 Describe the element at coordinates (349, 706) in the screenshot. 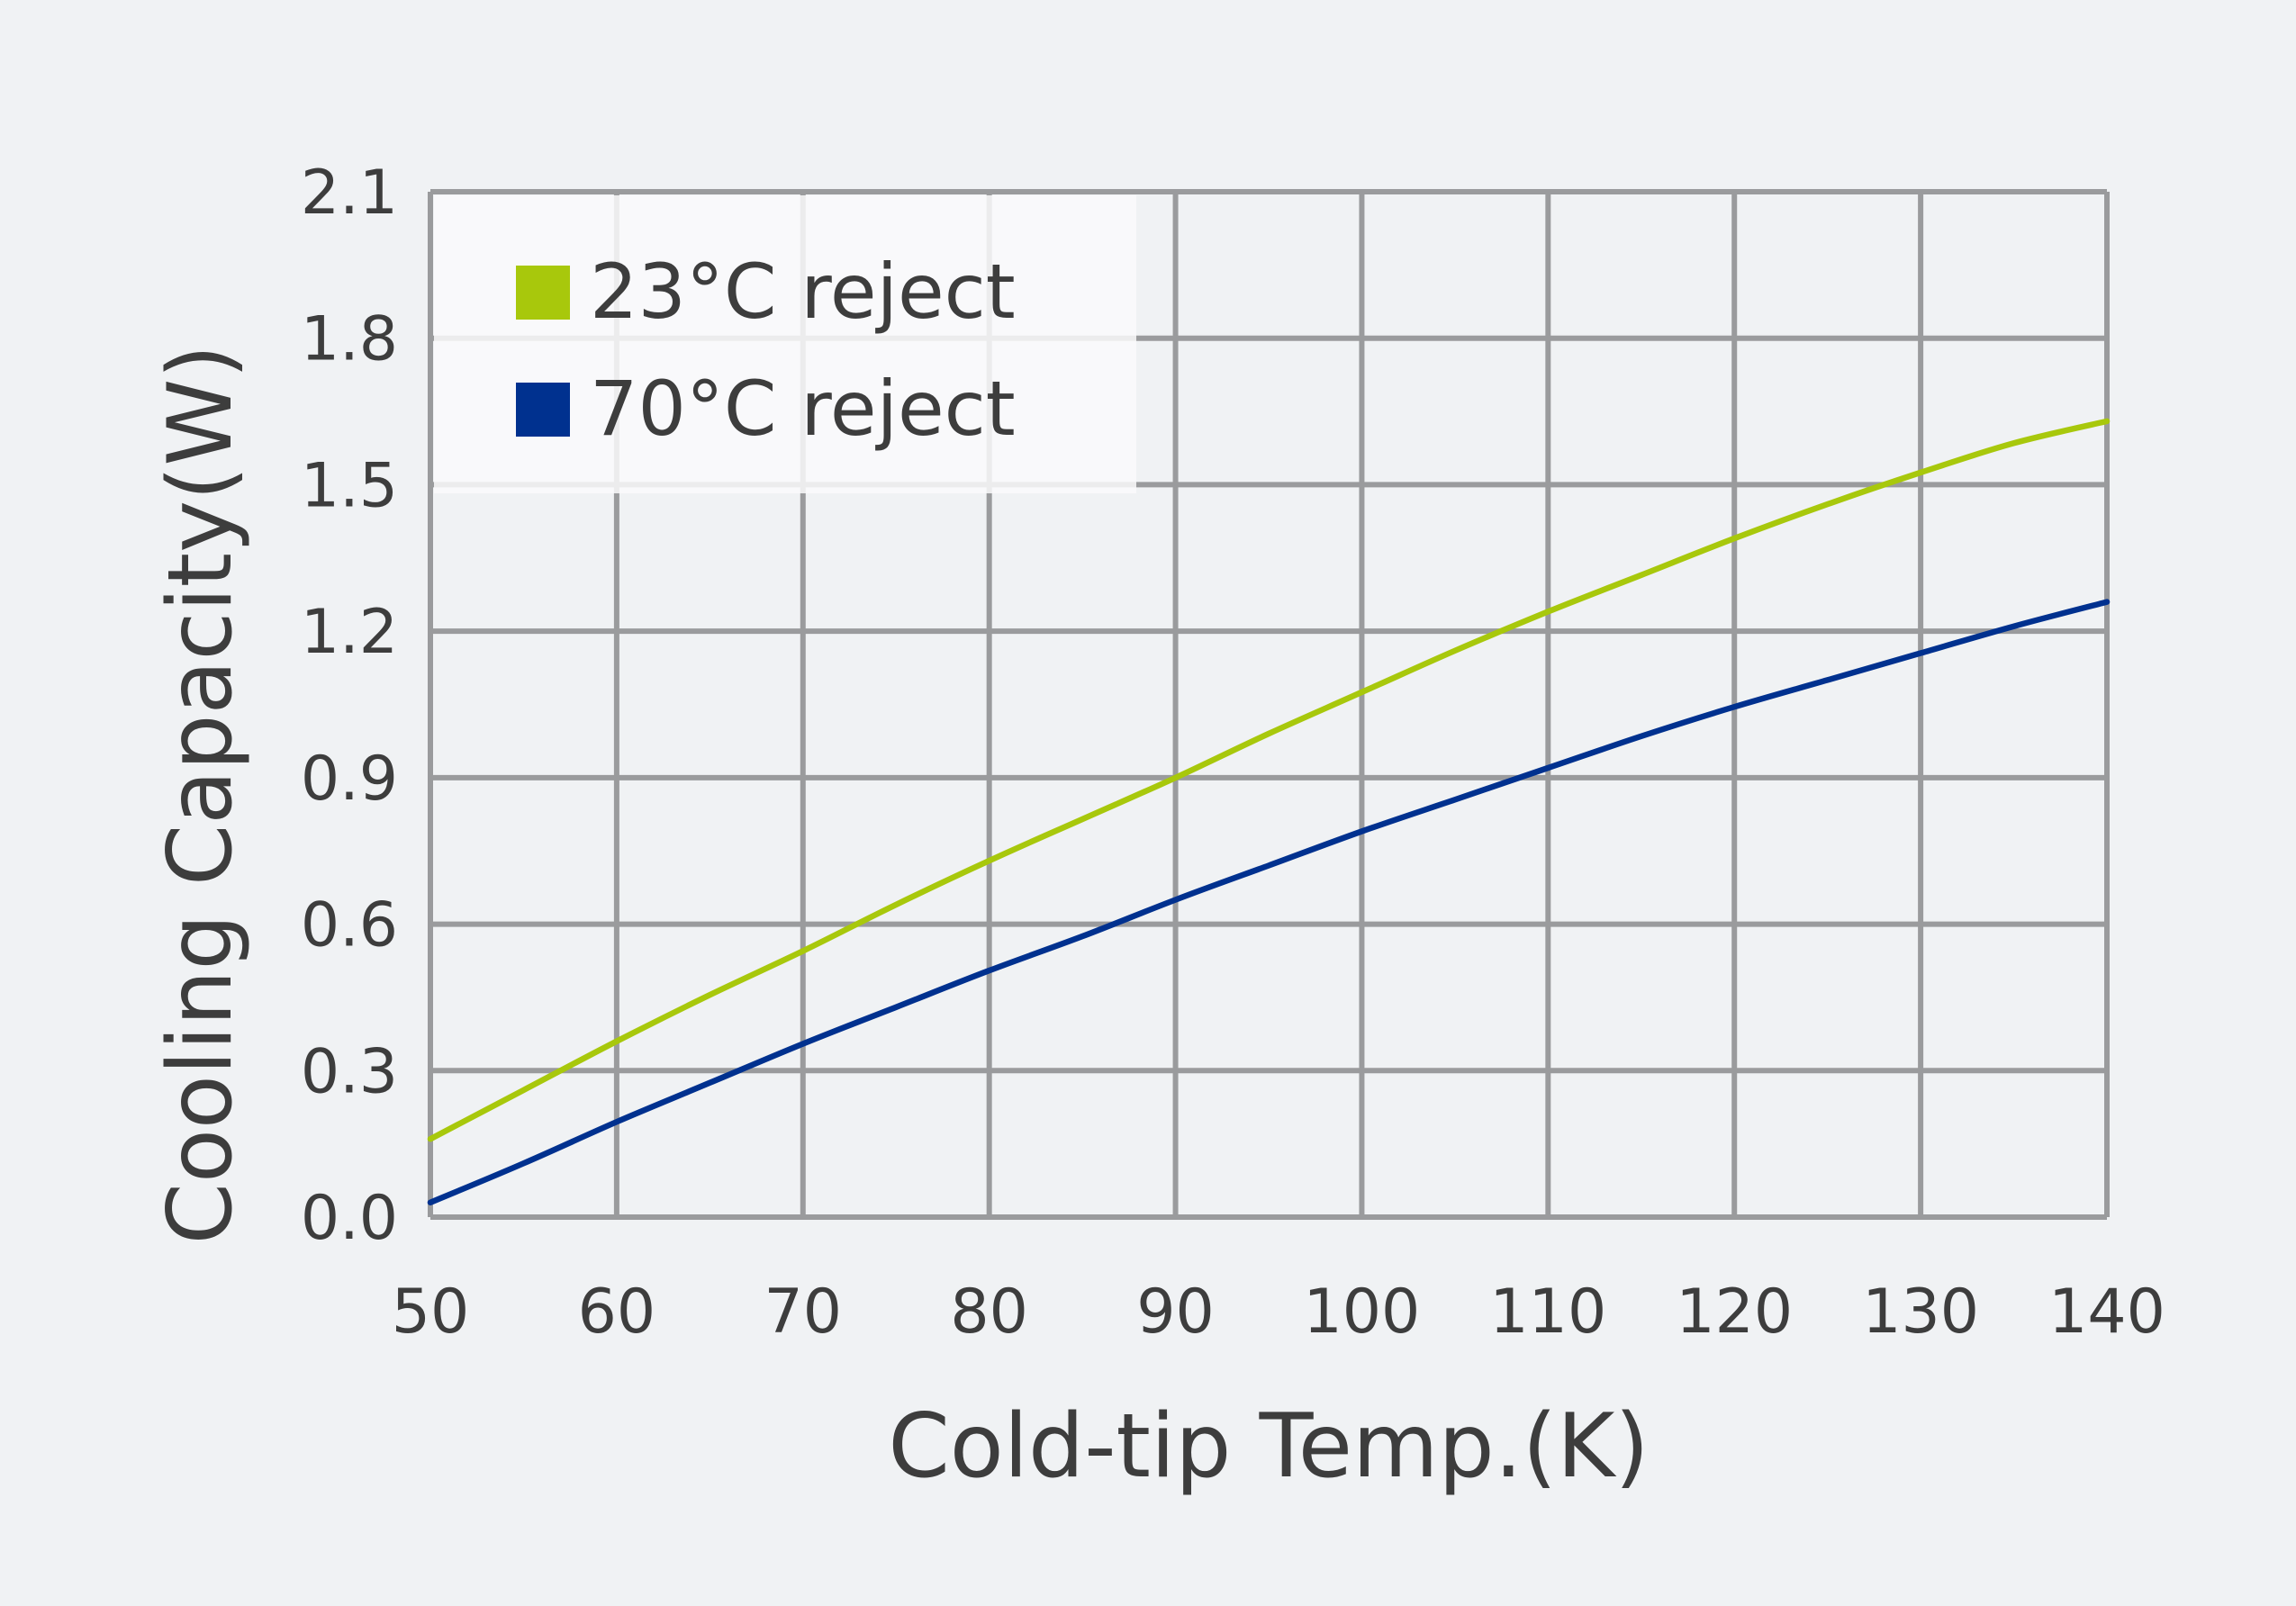

I see `y-tick-labels: 0.0 0.3 0.6 0.9 1.2 1.5 1.8 2.1` at that location.